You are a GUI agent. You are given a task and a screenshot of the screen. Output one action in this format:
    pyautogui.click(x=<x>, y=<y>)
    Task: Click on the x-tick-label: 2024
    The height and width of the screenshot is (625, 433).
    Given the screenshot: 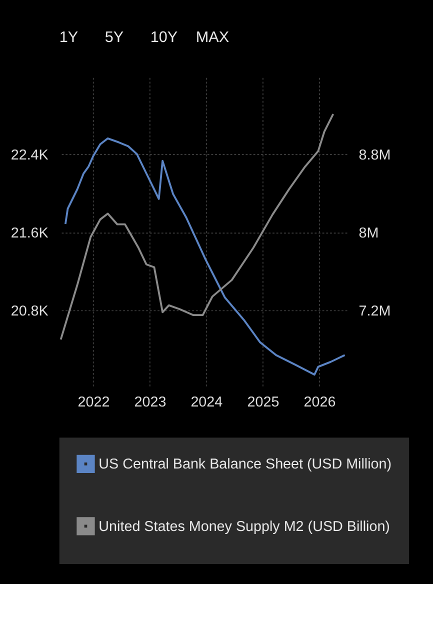 What is the action you would take?
    pyautogui.click(x=206, y=402)
    